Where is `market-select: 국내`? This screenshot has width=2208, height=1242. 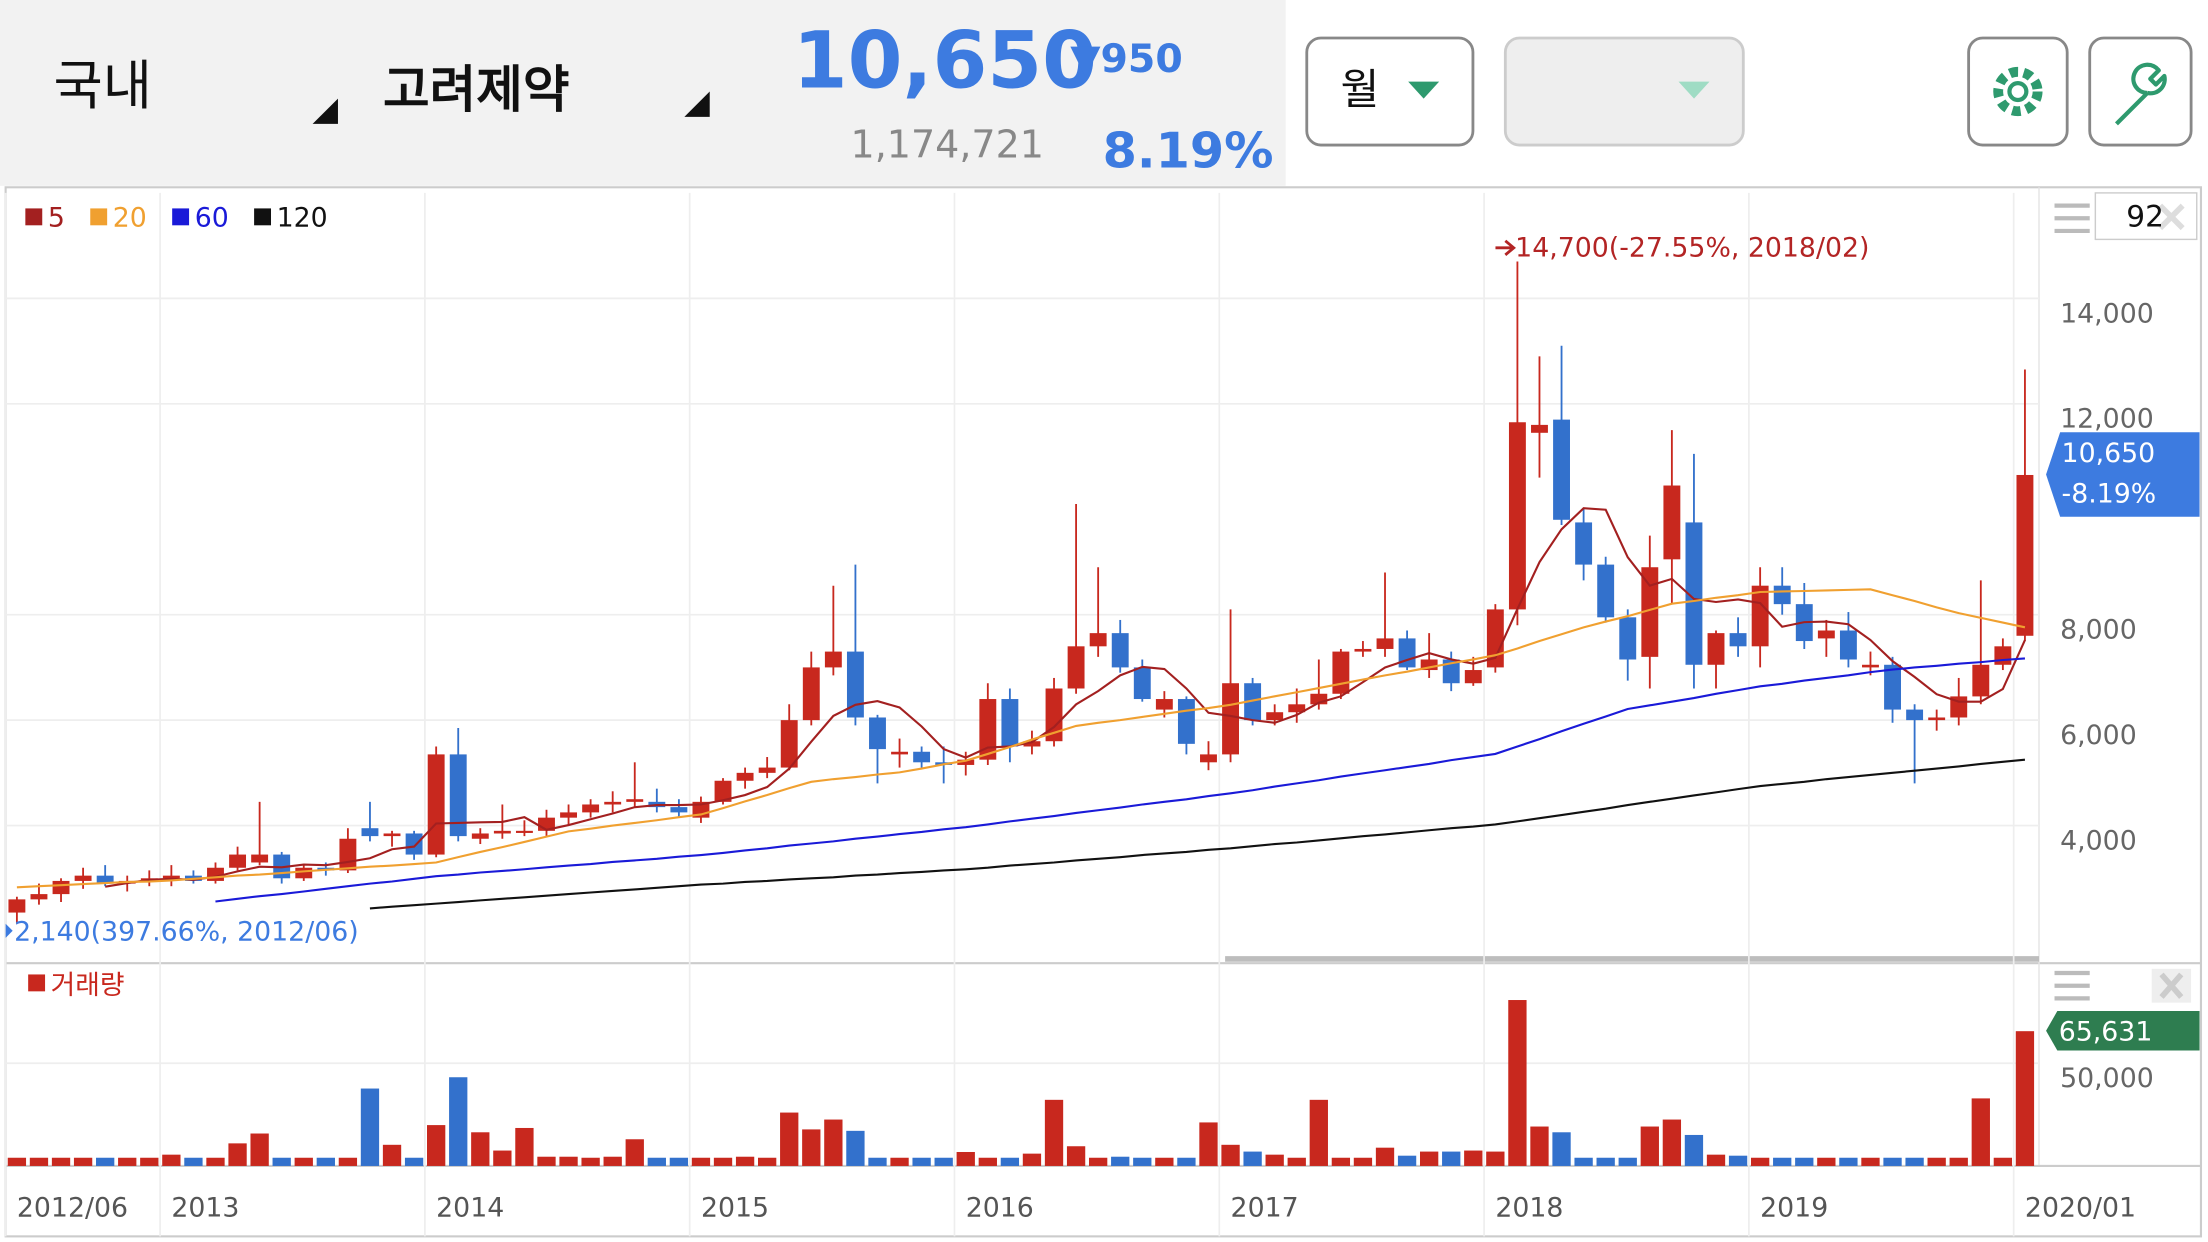 market-select: 국내 is located at coordinates (103, 85).